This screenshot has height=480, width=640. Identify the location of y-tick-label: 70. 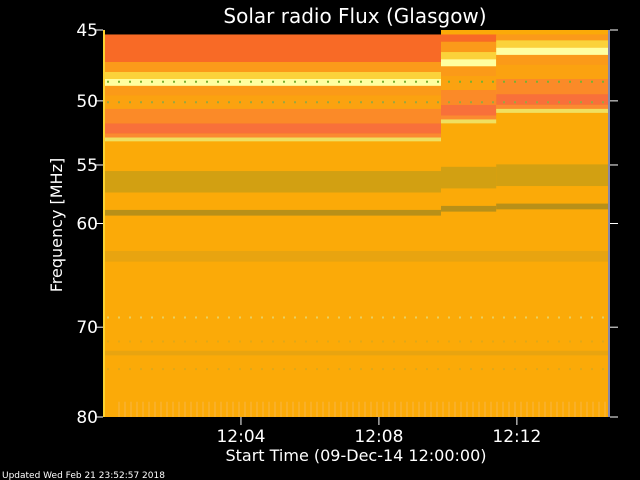
(87, 328).